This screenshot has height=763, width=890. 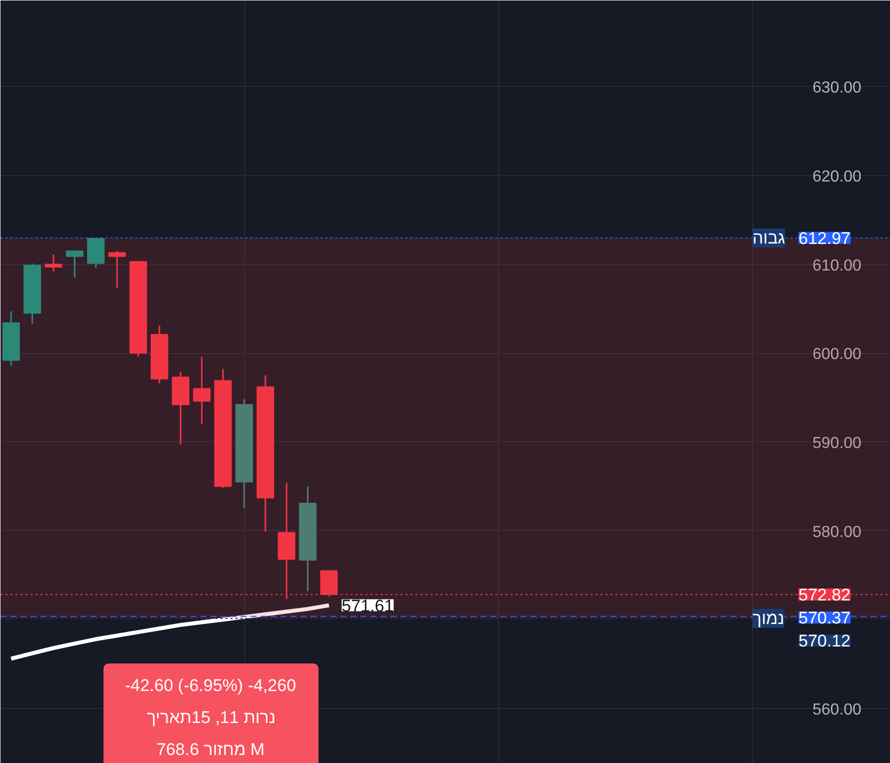 What do you see at coordinates (837, 177) in the screenshot?
I see `y-tick-label: 620.00` at bounding box center [837, 177].